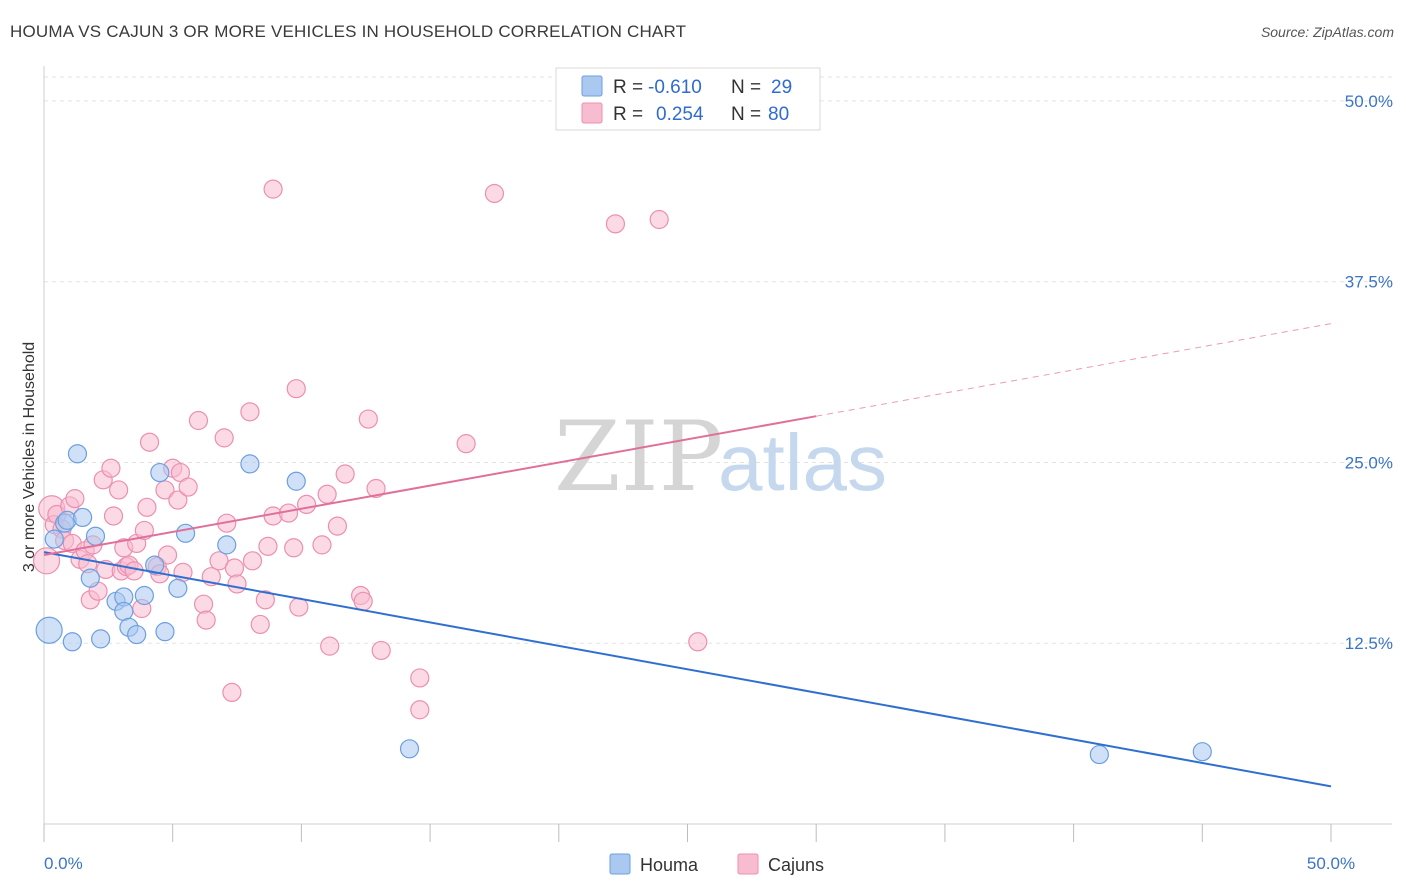 Image resolution: width=1406 pixels, height=892 pixels. I want to click on source-label: Source: ZipAtlas.com, so click(1327, 32).